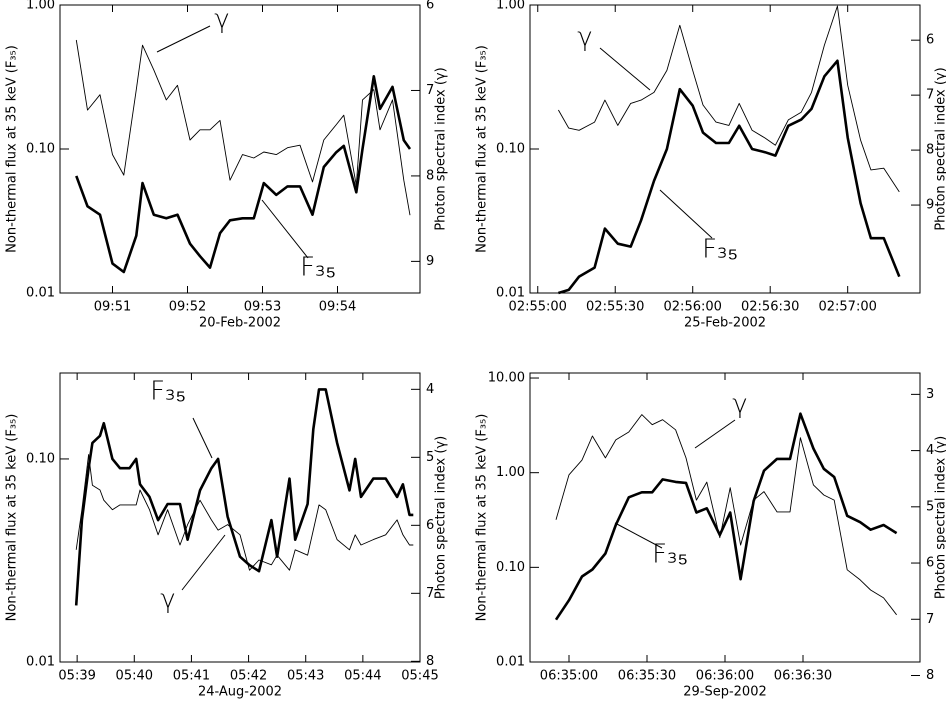 This screenshot has width=946, height=712. Describe the element at coordinates (615, 307) in the screenshot. I see `x-tick-label: 02:55:30` at that location.